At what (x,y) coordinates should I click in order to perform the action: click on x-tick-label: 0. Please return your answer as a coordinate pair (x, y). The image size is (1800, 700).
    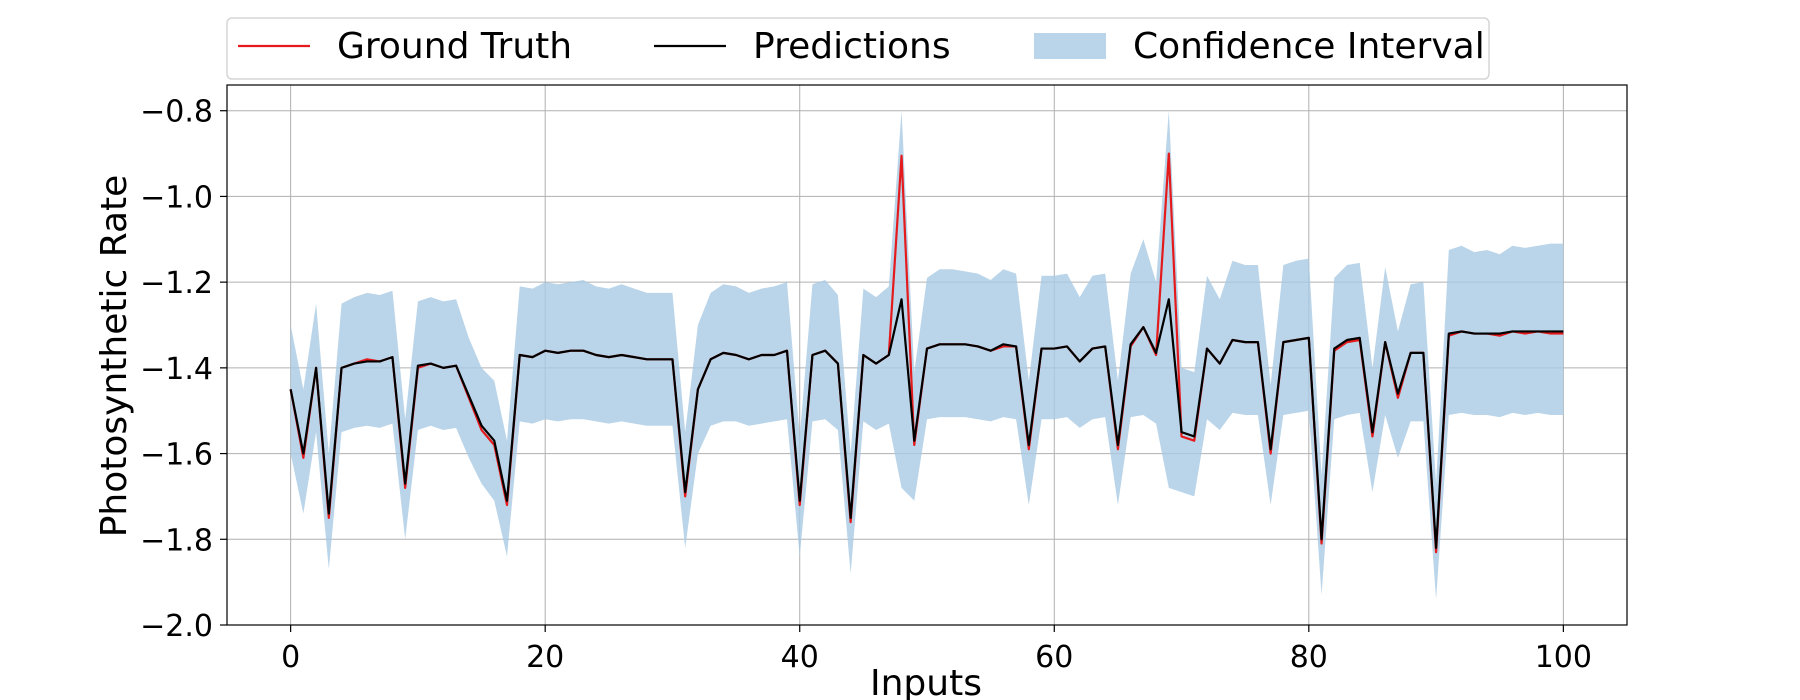
    Looking at the image, I should click on (290, 657).